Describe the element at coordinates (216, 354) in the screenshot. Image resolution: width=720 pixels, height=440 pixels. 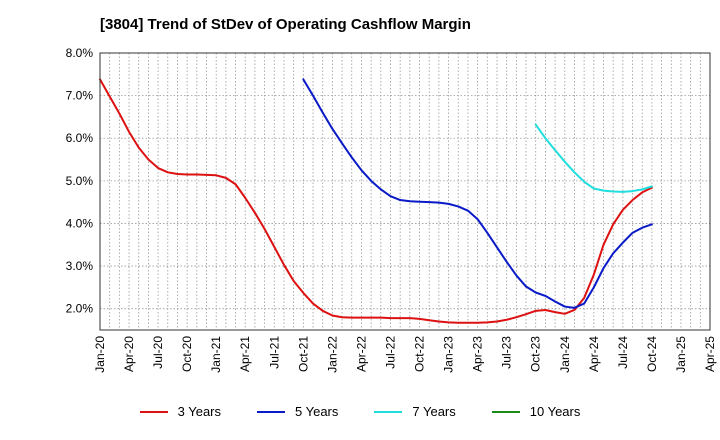
I see `x-tick-label: Jan-21` at that location.